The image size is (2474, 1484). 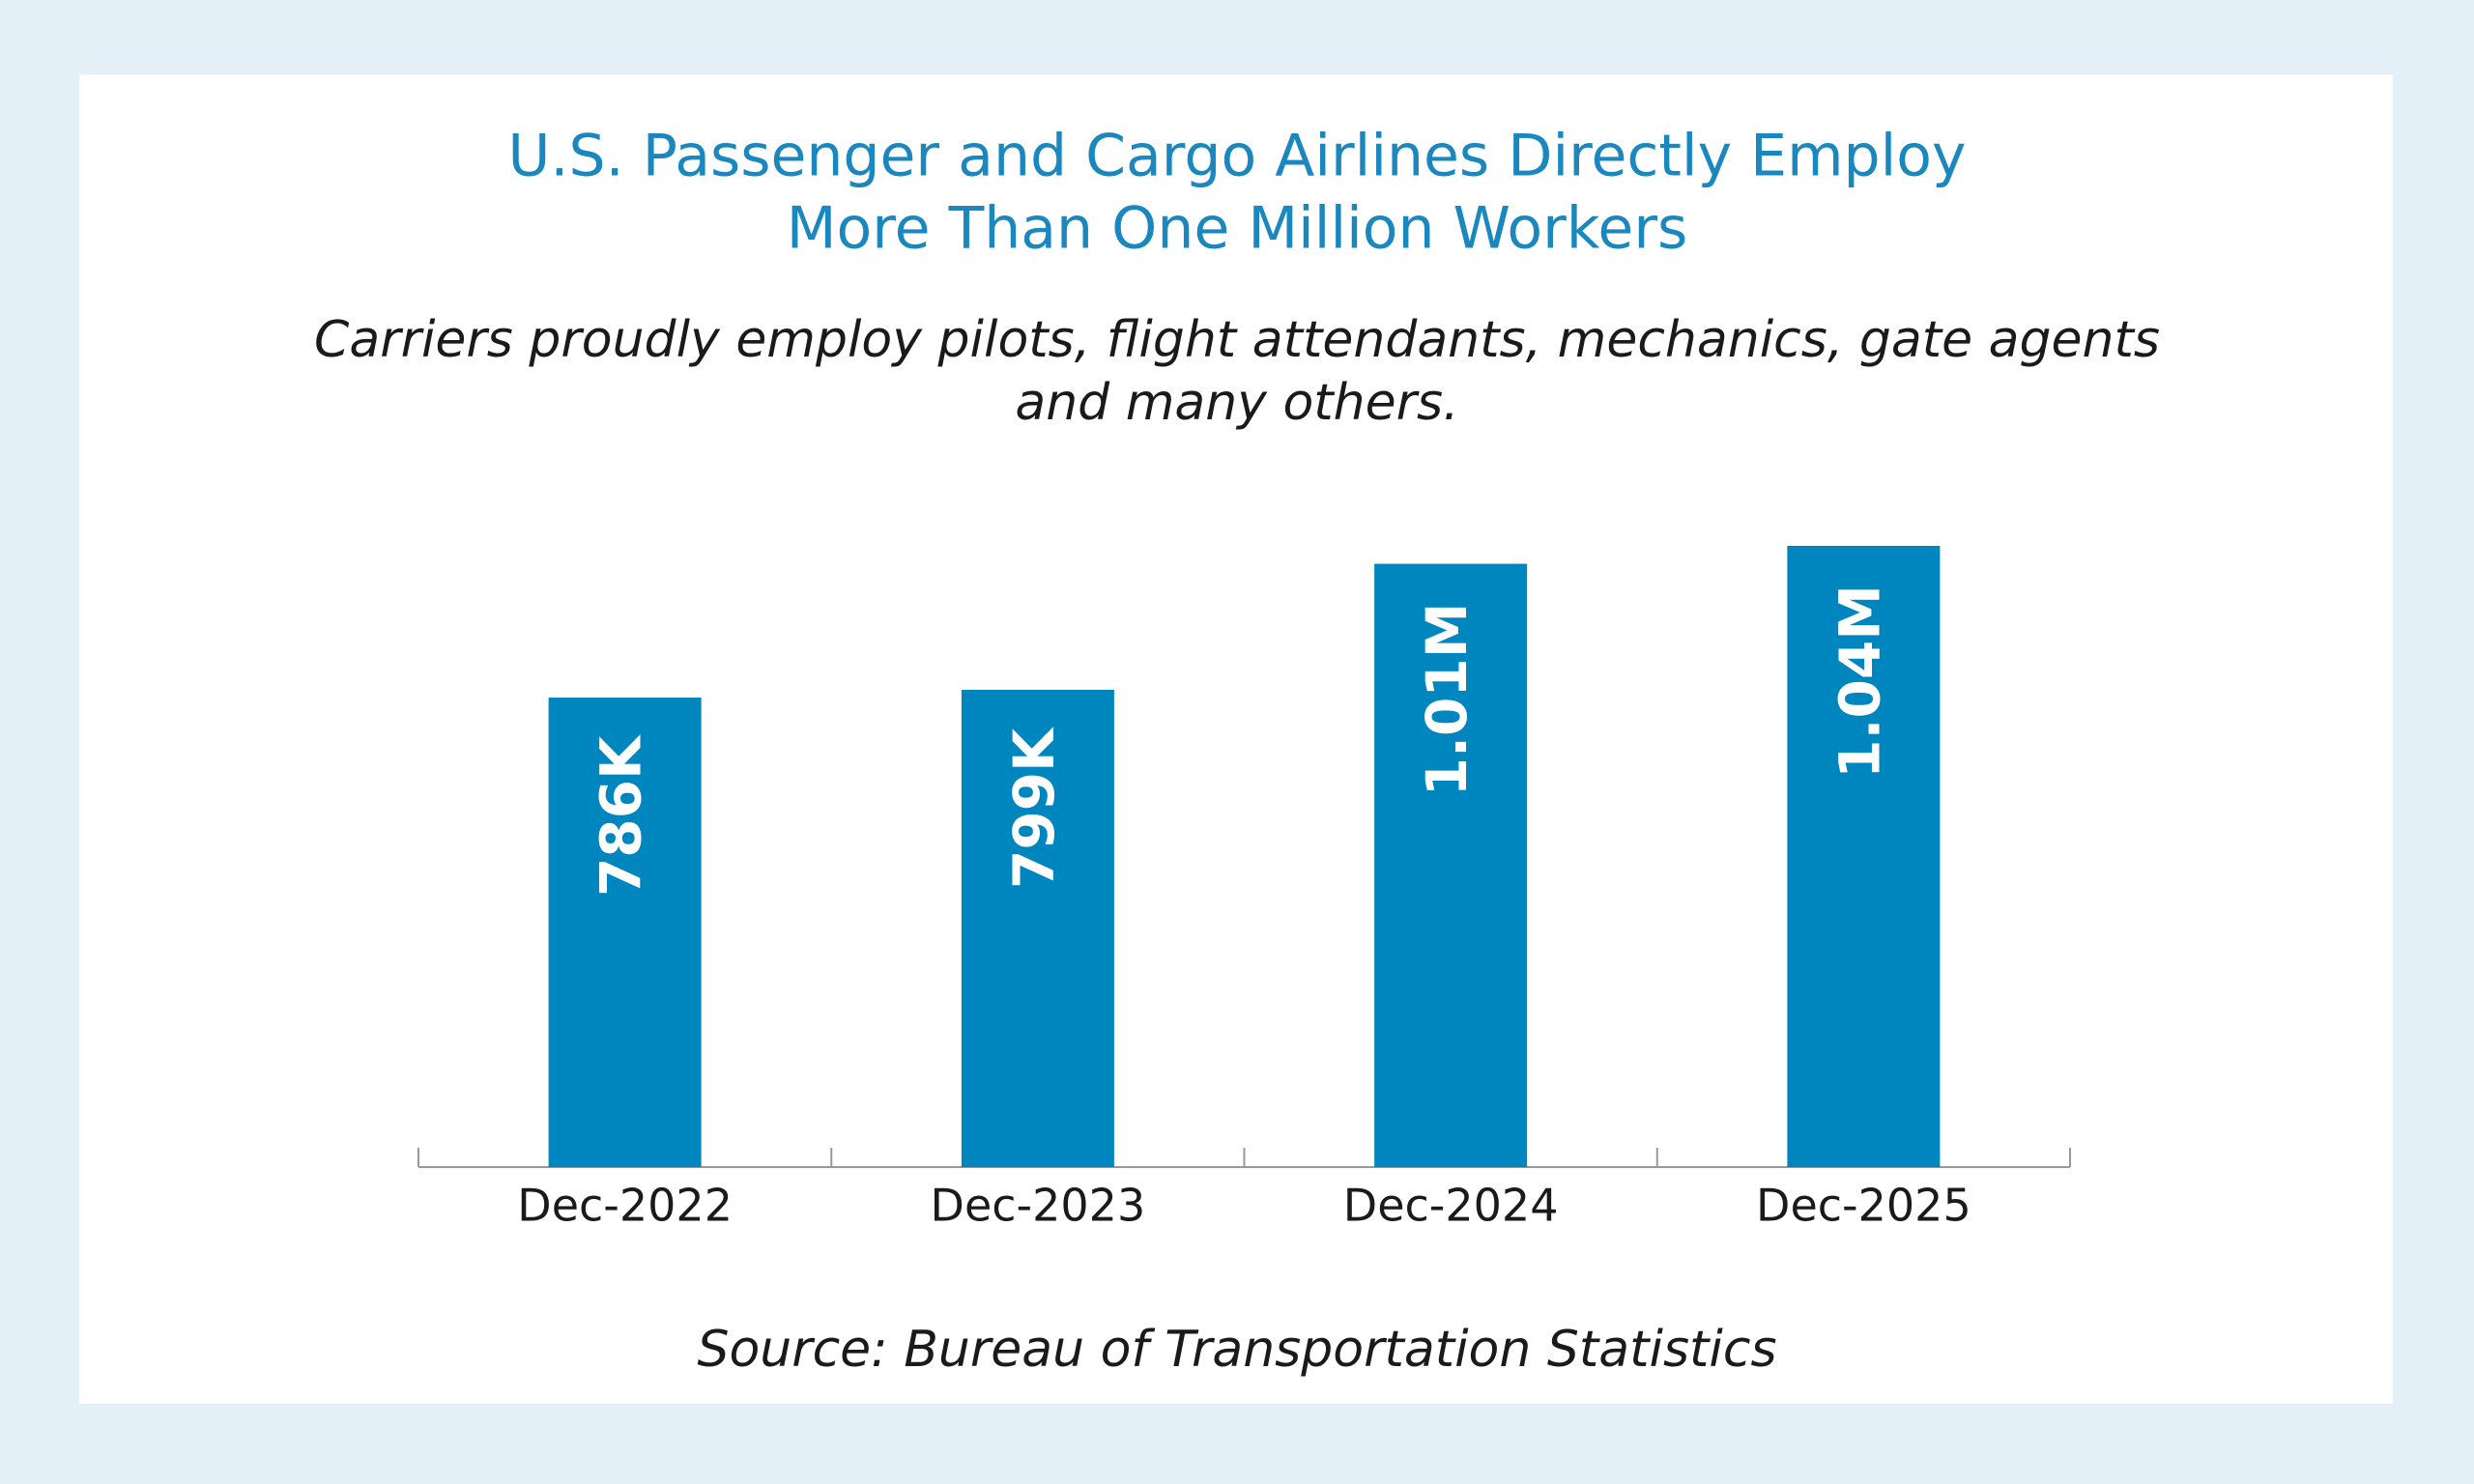 What do you see at coordinates (1860, 682) in the screenshot?
I see `value-label: 1.04M` at bounding box center [1860, 682].